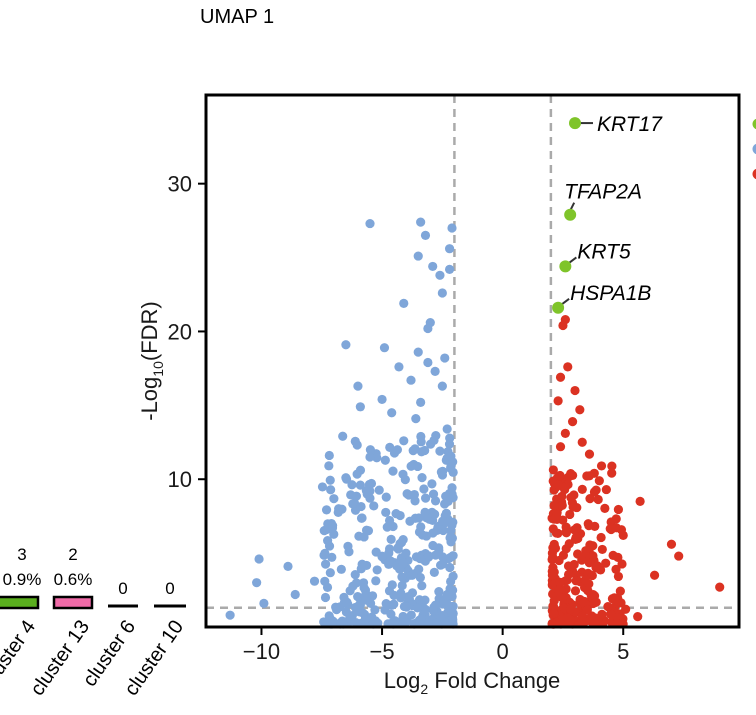 The height and width of the screenshot is (715, 756). I want to click on bar-count-label: 3, so click(21, 554).